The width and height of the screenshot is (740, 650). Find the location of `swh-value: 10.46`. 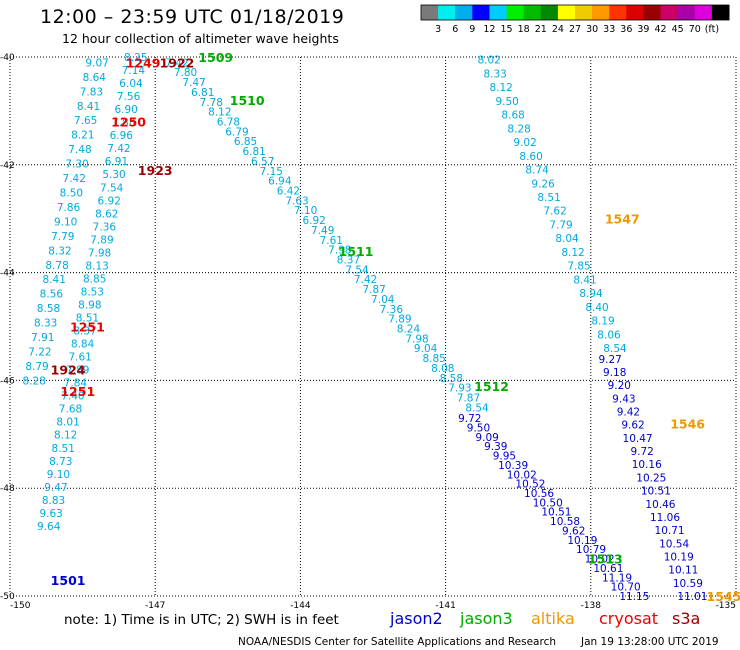

swh-value: 10.46 is located at coordinates (660, 505).